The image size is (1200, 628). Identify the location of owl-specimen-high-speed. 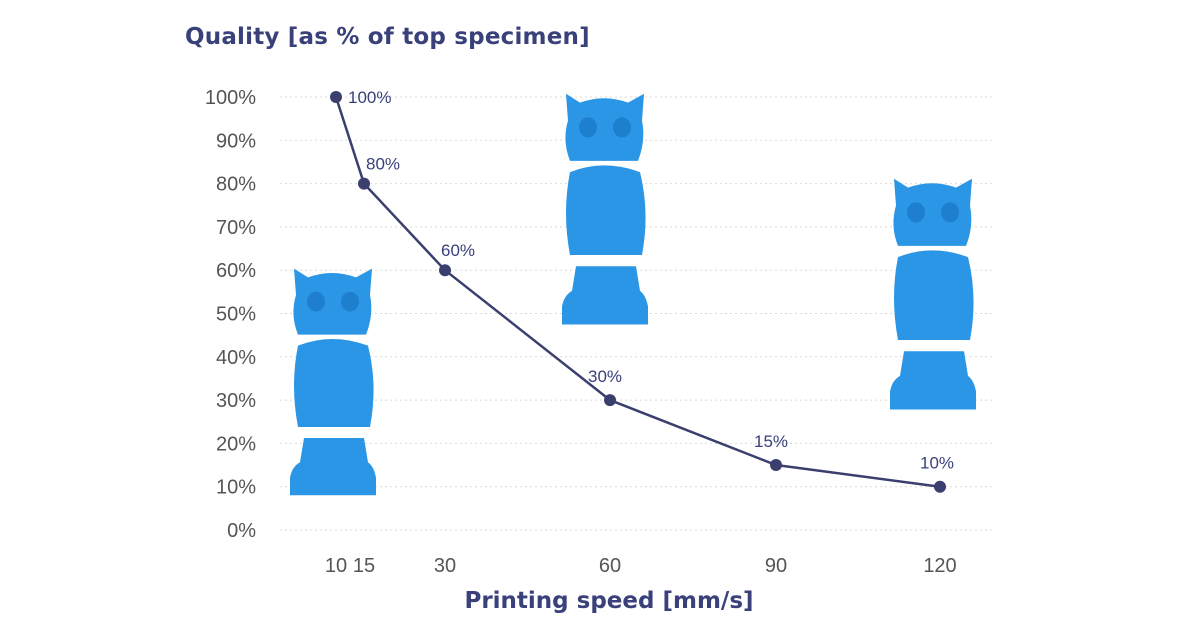
(933, 294).